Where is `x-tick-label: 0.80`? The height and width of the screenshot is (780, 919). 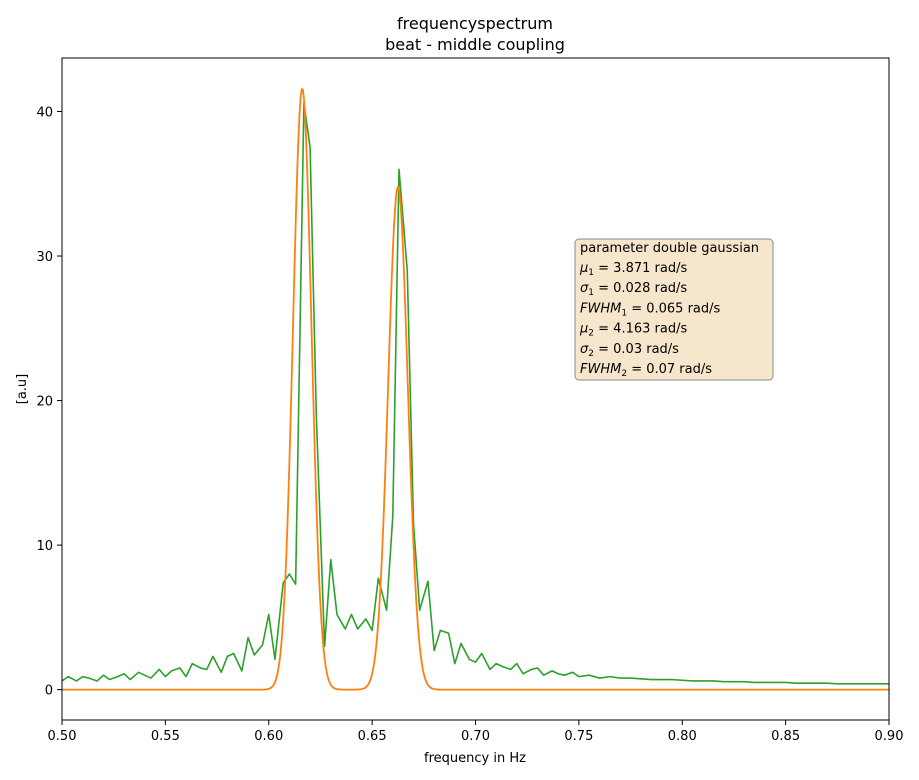 x-tick-label: 0.80 is located at coordinates (682, 736).